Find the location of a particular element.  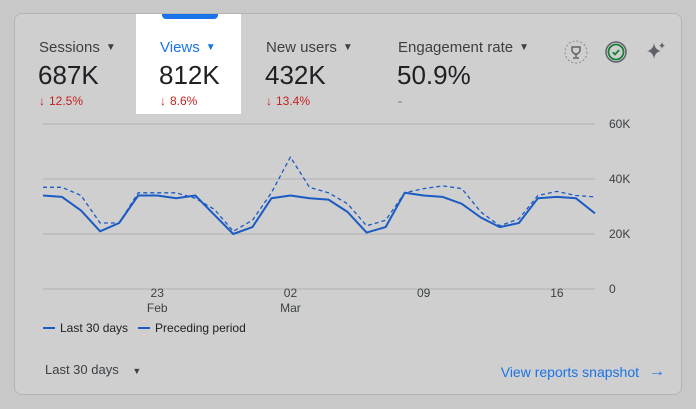

metric-value: 687K is located at coordinates (68, 75).